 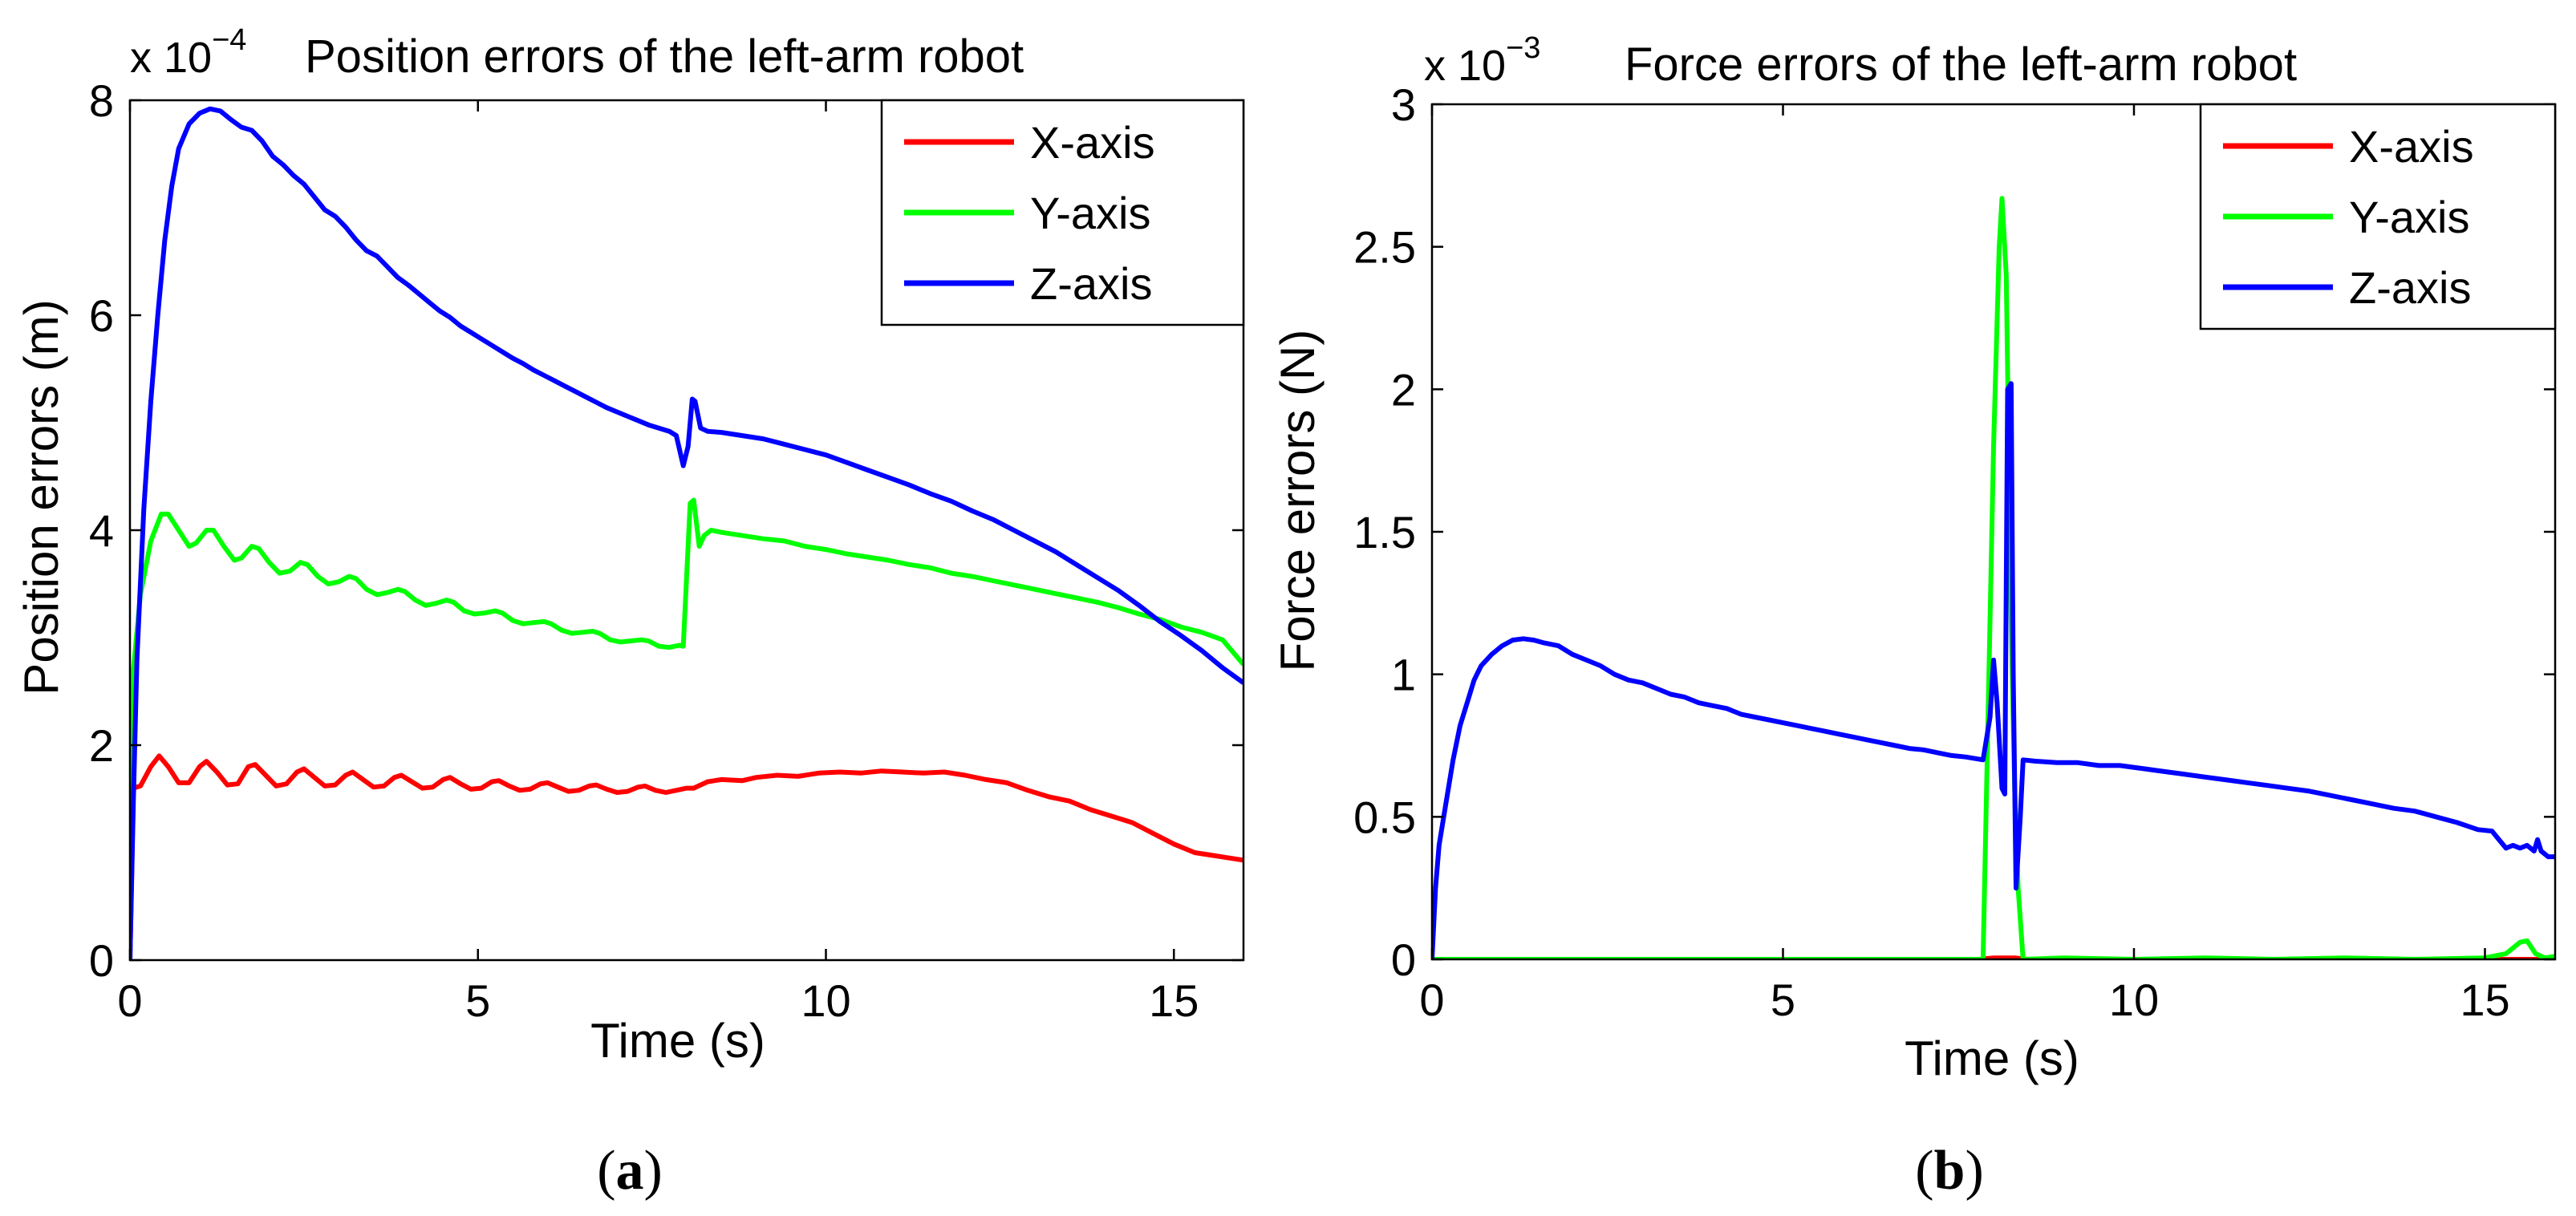 What do you see at coordinates (1949, 1171) in the screenshot?
I see `panel-label-b: (b)` at bounding box center [1949, 1171].